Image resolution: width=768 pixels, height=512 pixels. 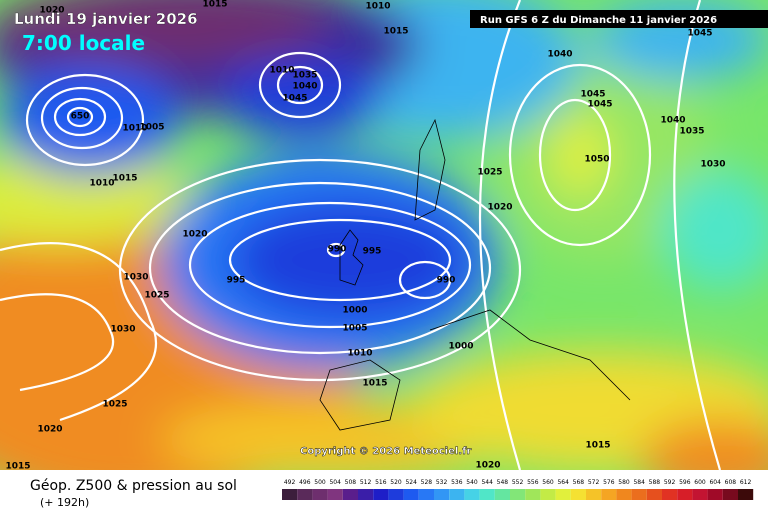 I want to click on scale-label: 564, so click(x=563, y=482).